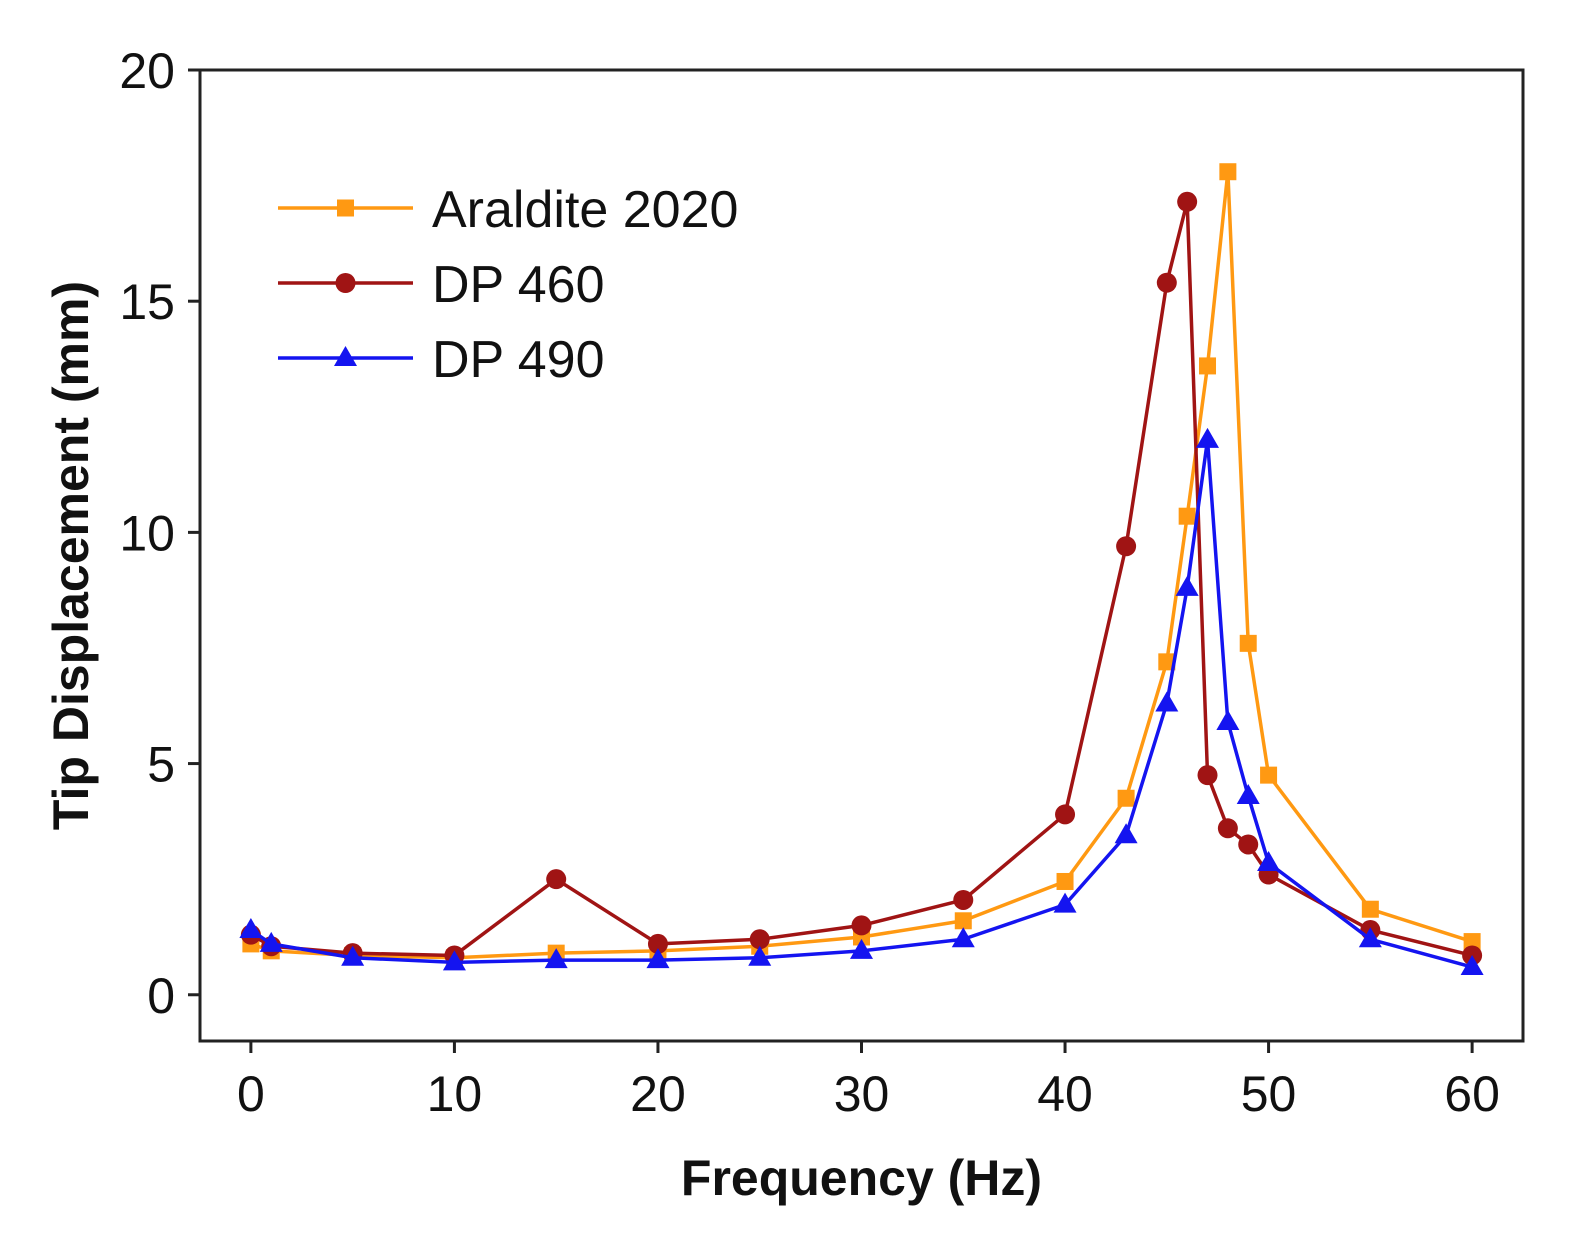 The width and height of the screenshot is (1588, 1252). I want to click on legend: Araldite 2020 DP 460 DP 490, so click(508, 285).